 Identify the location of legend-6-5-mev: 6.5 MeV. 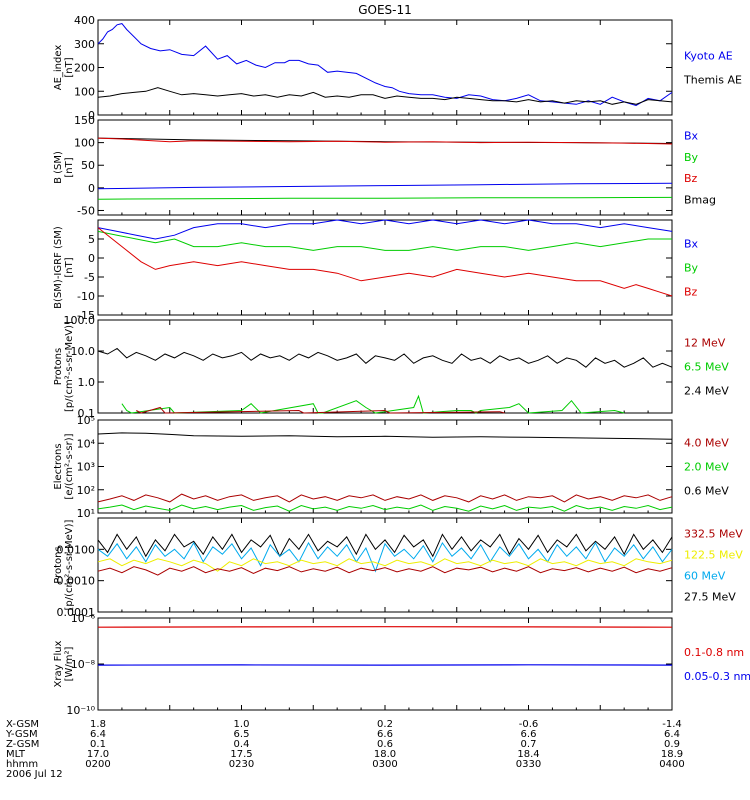
(706, 367).